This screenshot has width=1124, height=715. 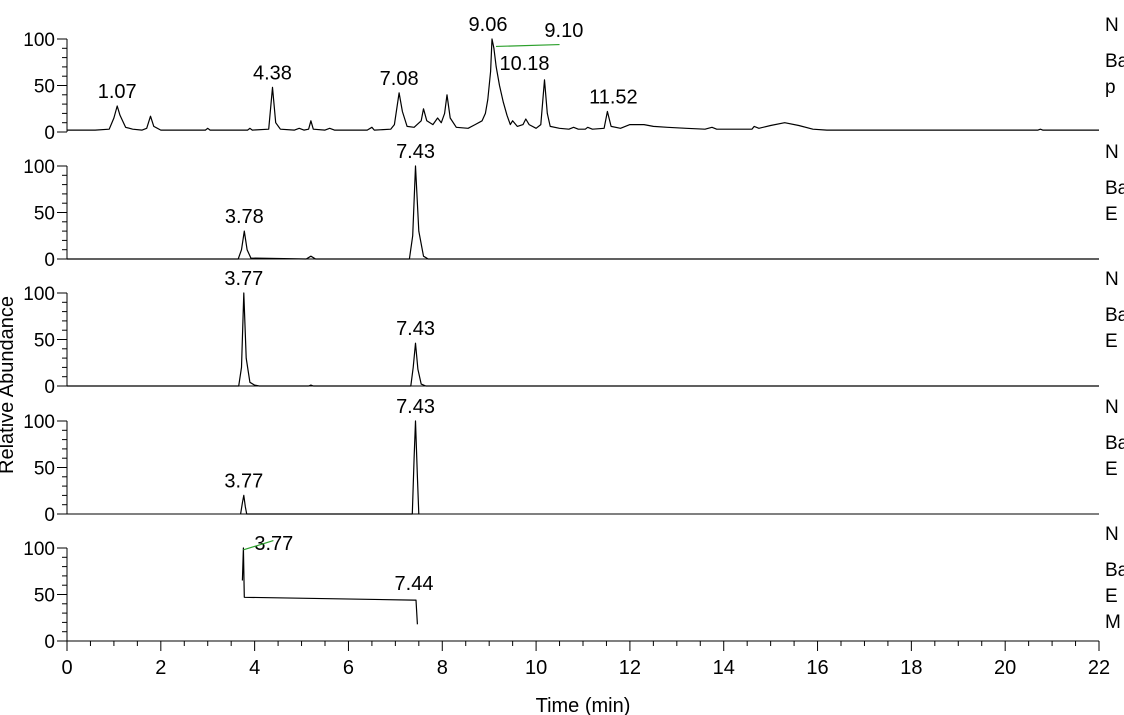 I want to click on side-annotation: p, so click(x=1110, y=87).